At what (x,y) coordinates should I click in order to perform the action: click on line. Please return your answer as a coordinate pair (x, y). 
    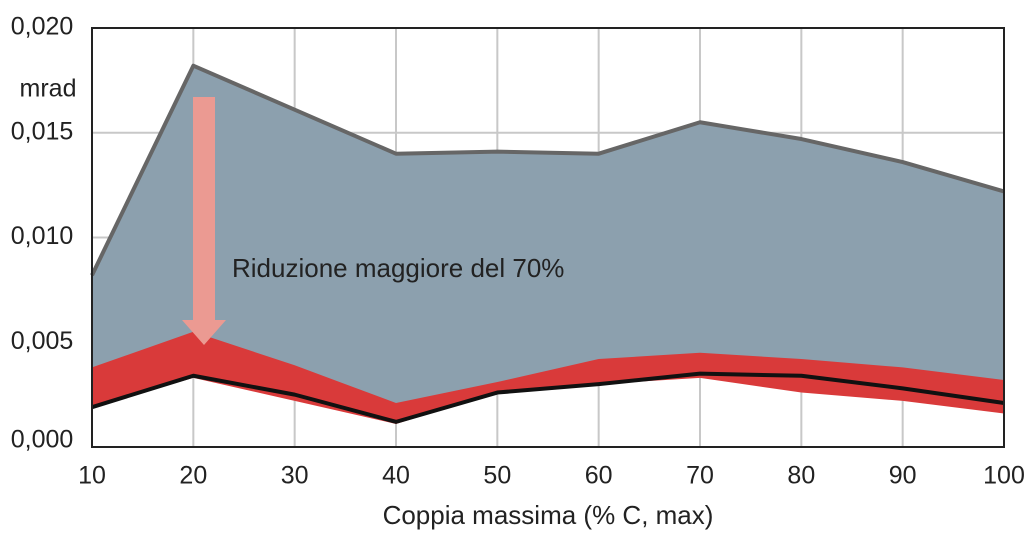
    Looking at the image, I should click on (548, 397).